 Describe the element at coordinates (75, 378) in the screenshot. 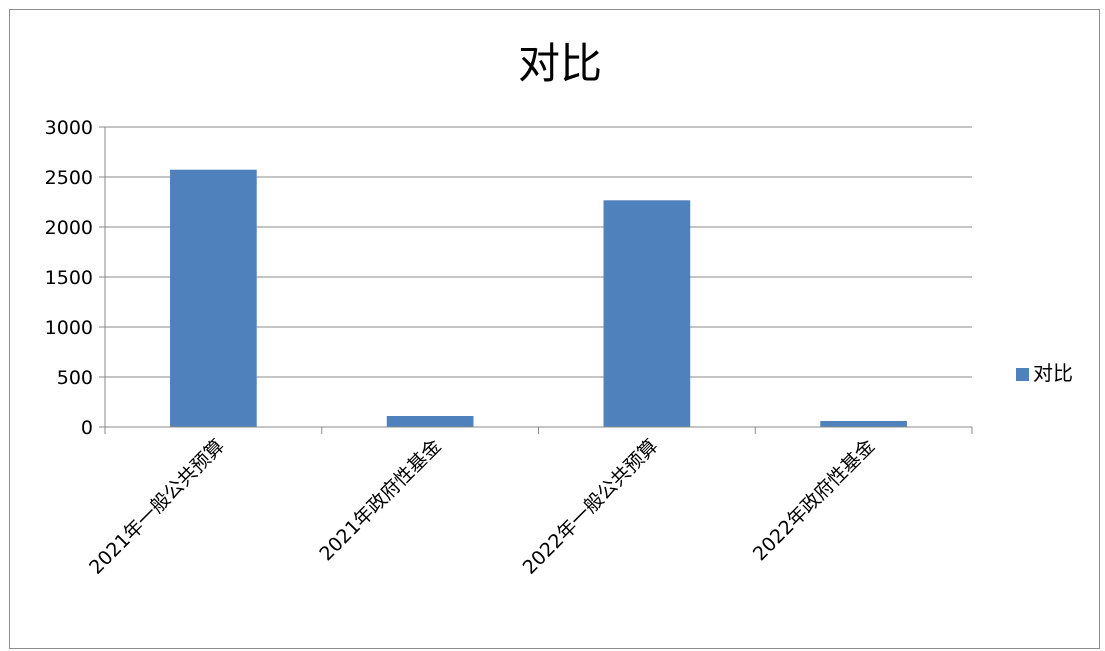

I see `y-tick-label: 500` at that location.